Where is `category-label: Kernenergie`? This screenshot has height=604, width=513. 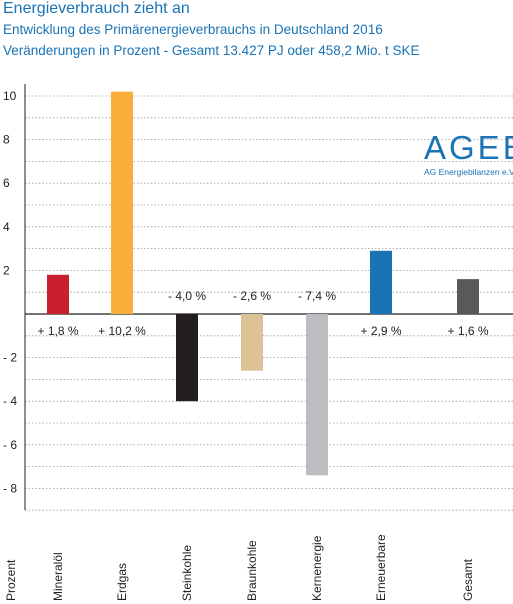
category-label: Kernenergie is located at coordinates (317, 568).